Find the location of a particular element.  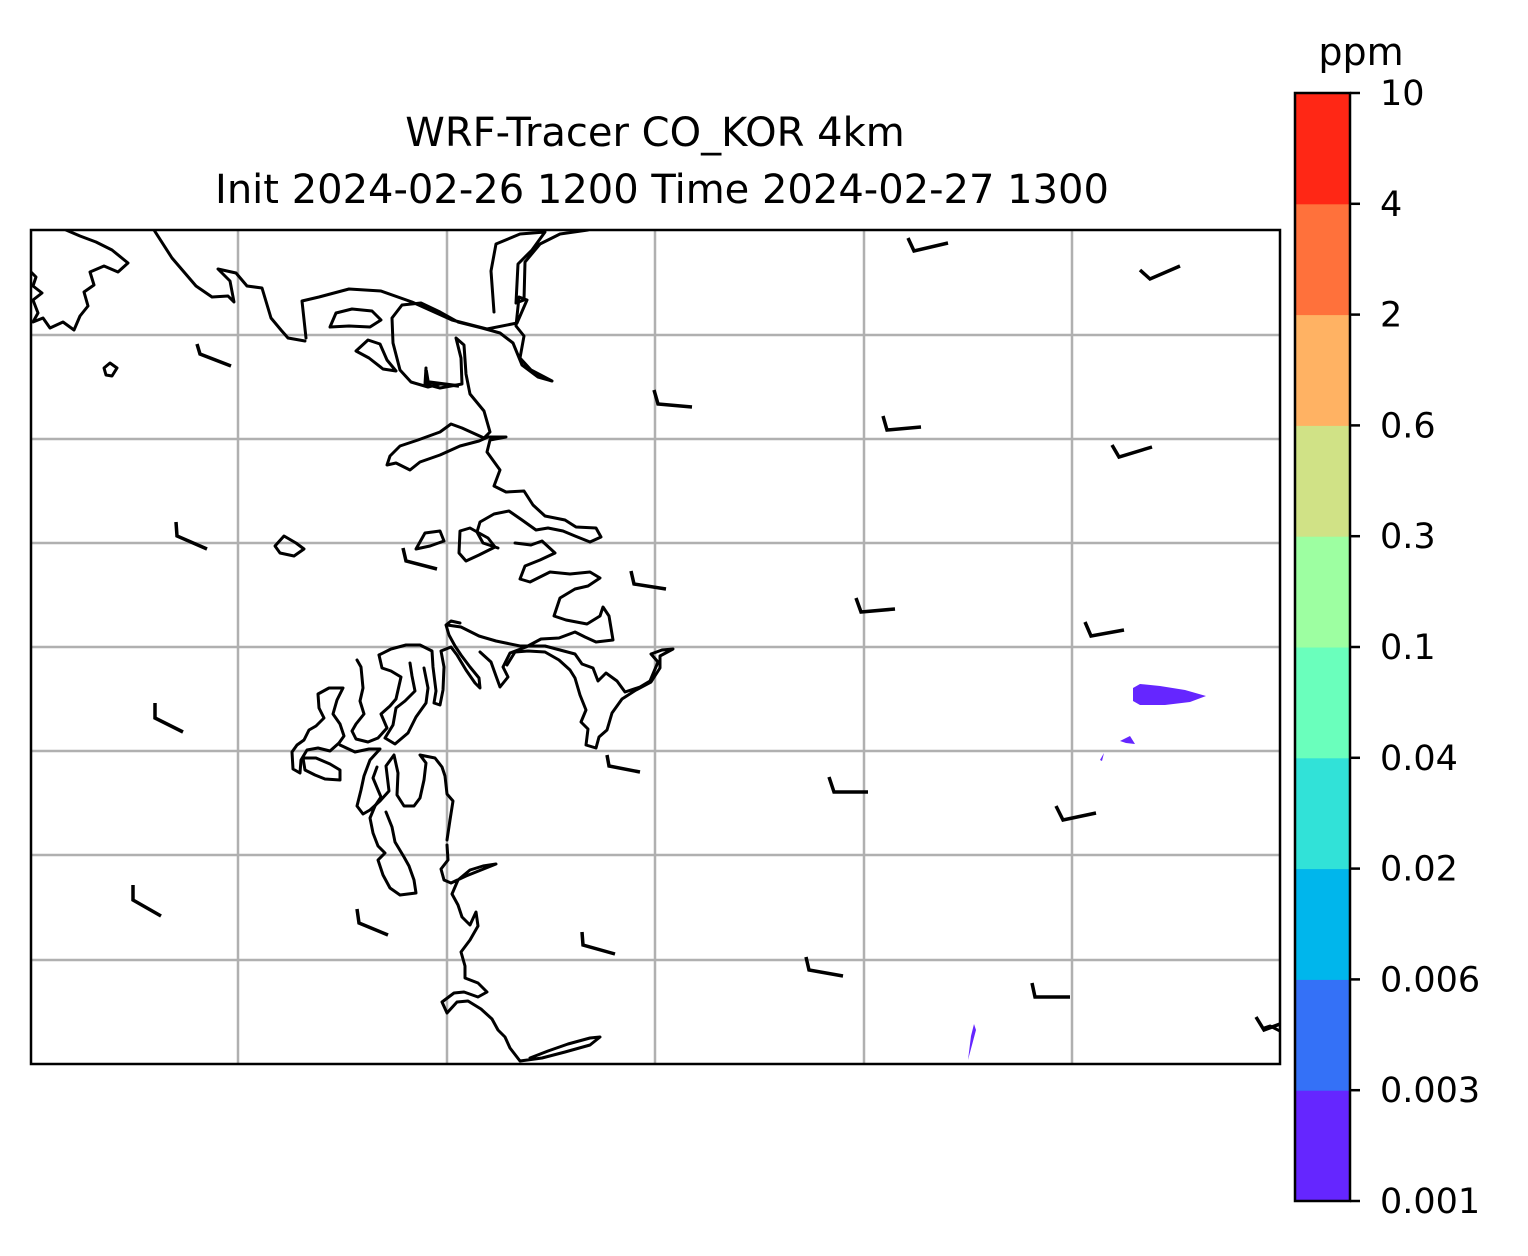

colorbar-segments is located at coordinates (1322, 647).